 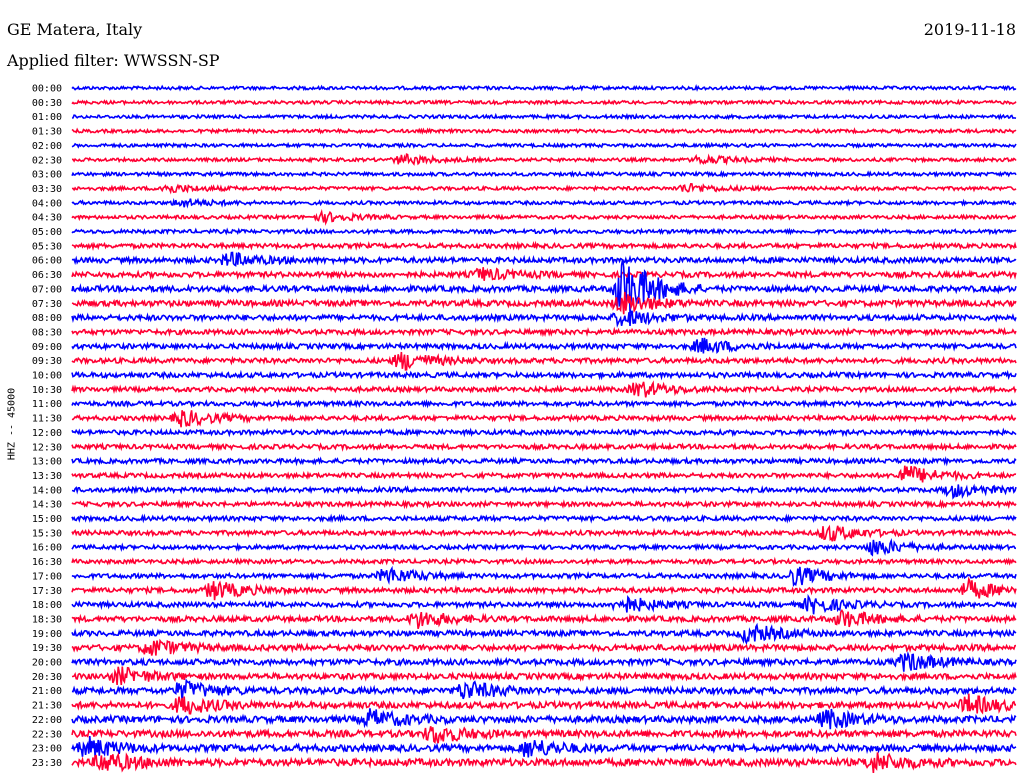 What do you see at coordinates (47, 160) in the screenshot?
I see `row-label: 02:30` at bounding box center [47, 160].